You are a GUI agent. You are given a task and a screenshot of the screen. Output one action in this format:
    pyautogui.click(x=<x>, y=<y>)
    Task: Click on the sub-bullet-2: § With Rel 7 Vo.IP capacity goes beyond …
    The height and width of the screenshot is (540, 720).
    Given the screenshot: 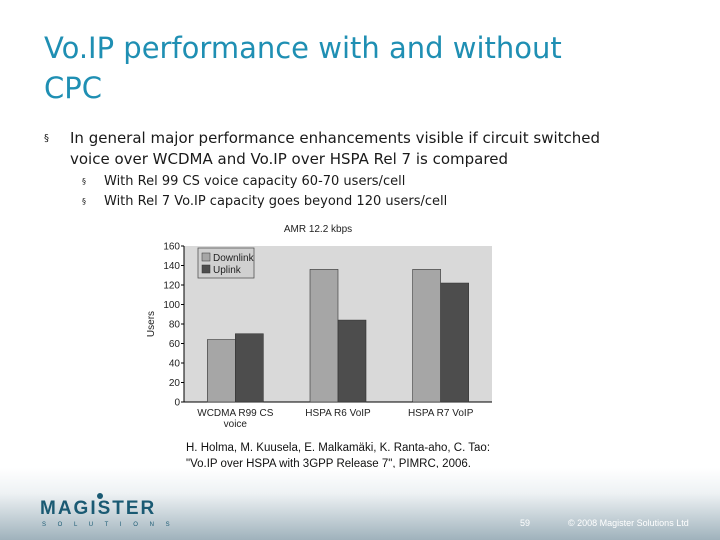 What is the action you would take?
    pyautogui.click(x=364, y=202)
    